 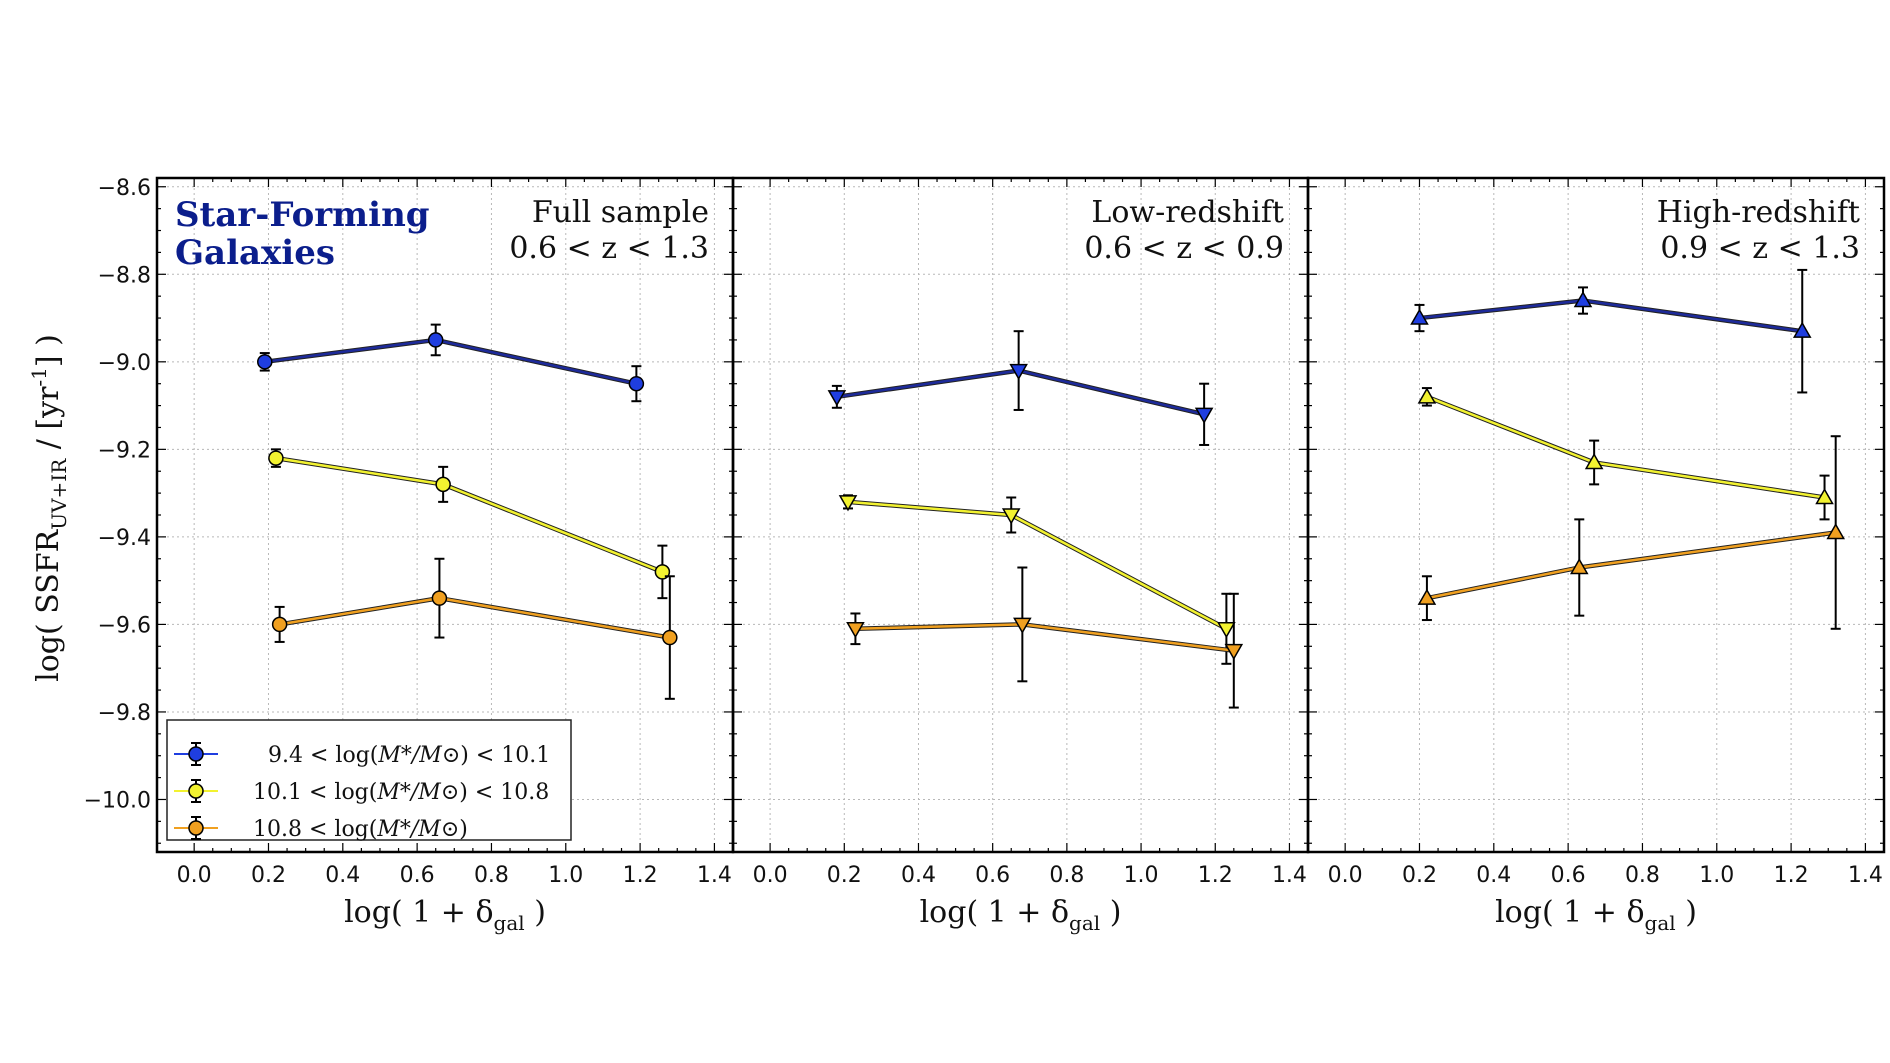 I want to click on y-tick-label: −9.0, so click(x=124, y=363).